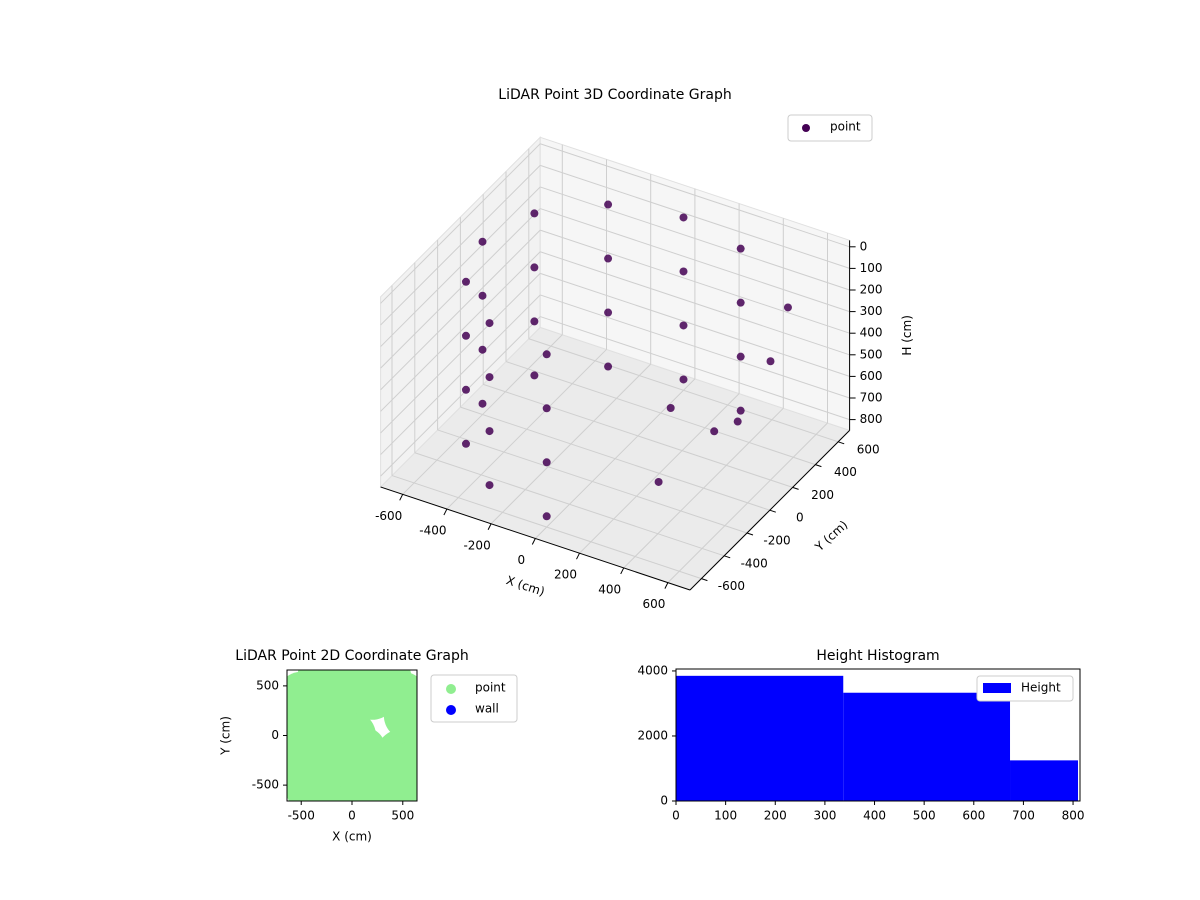 The width and height of the screenshot is (1200, 900). Describe the element at coordinates (754, 563) in the screenshot. I see `y-tick-label: -400` at that location.